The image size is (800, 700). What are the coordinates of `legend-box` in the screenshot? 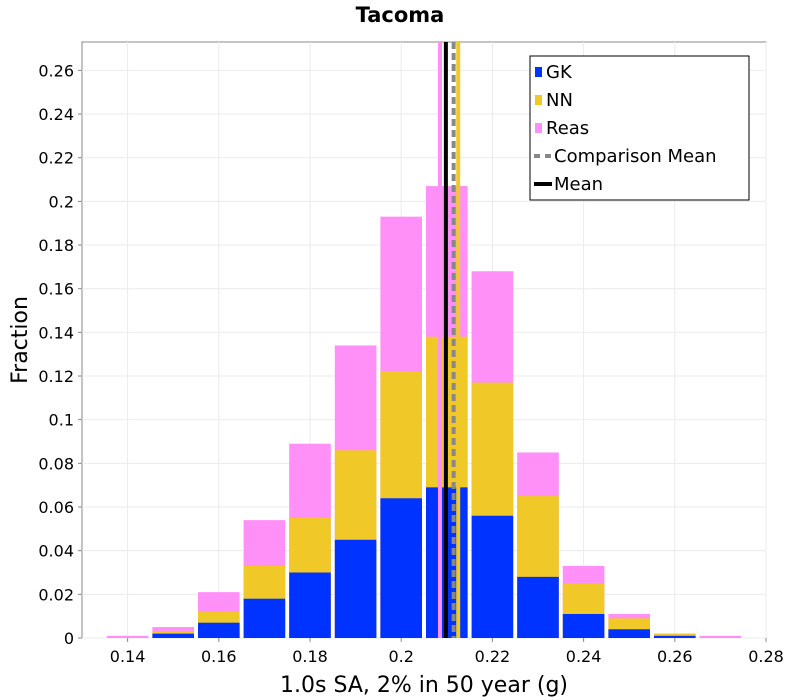 It's located at (639, 128).